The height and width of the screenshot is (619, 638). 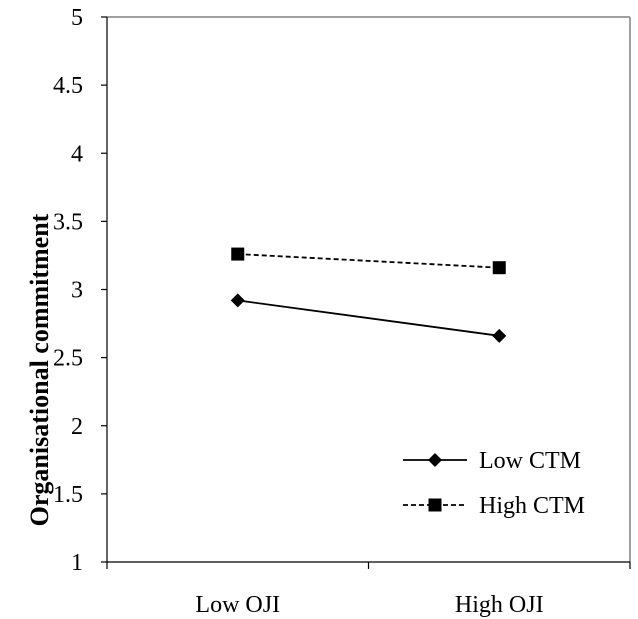 I want to click on y-tick-label: 5, so click(x=77, y=18).